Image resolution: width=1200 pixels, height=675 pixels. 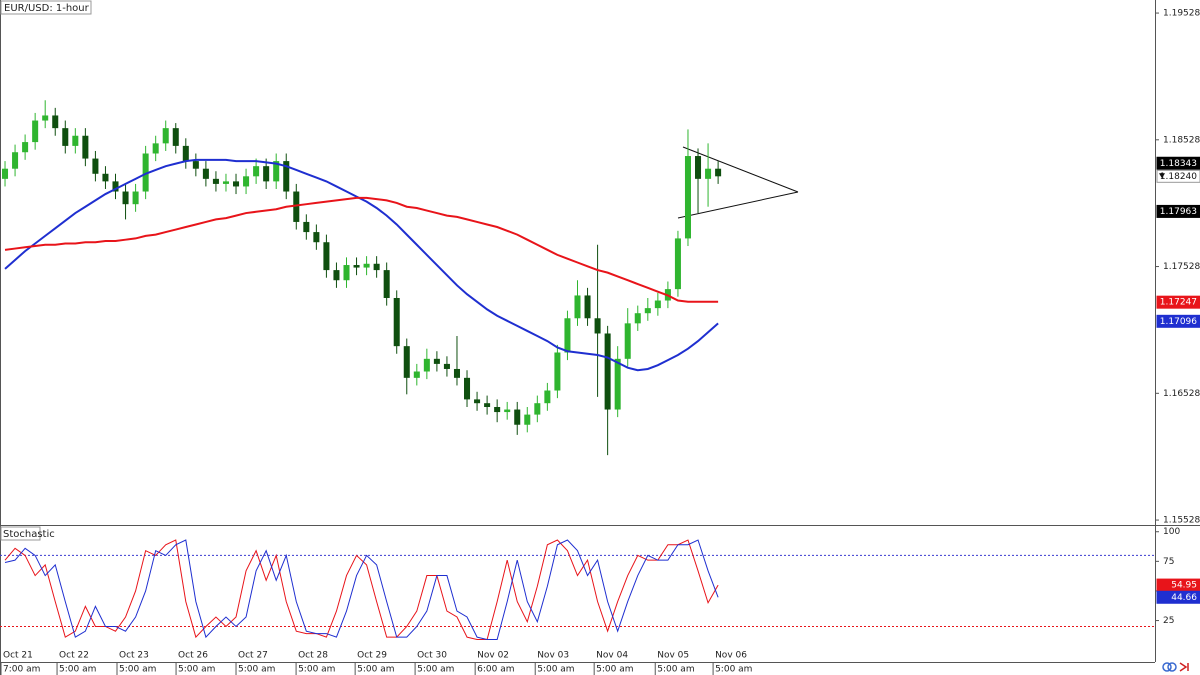 What do you see at coordinates (134, 656) in the screenshot?
I see `x-tick-label: Oct 23` at bounding box center [134, 656].